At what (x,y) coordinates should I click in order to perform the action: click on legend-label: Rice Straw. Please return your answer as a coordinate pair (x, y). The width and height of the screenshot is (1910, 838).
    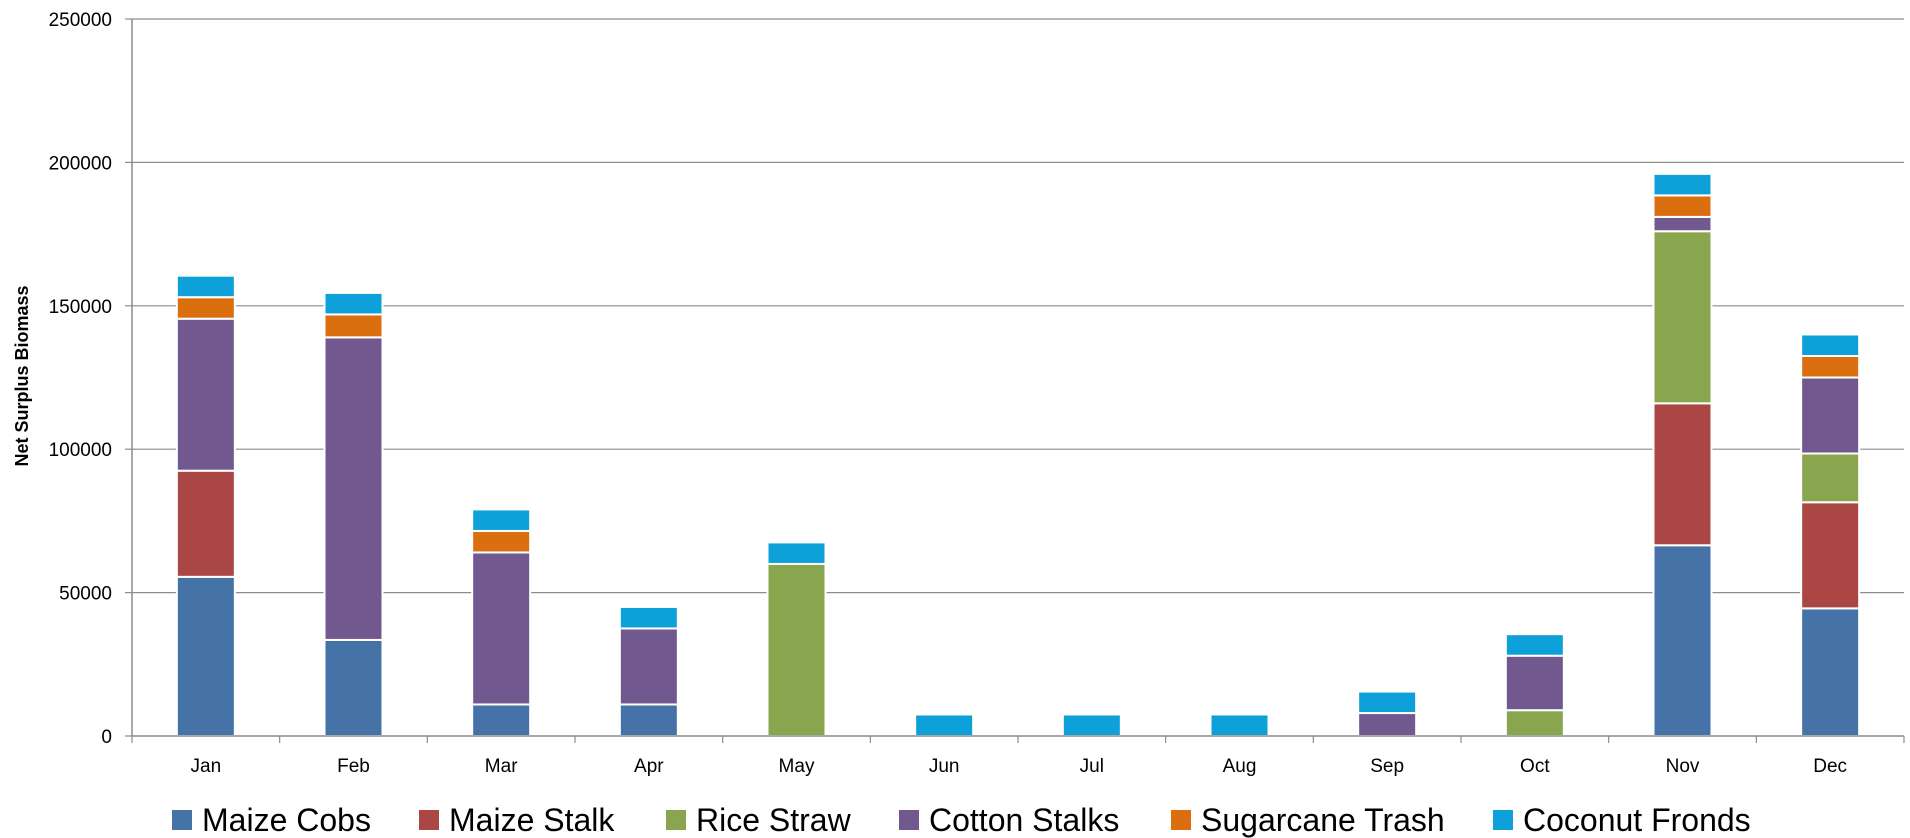
    Looking at the image, I should click on (774, 820).